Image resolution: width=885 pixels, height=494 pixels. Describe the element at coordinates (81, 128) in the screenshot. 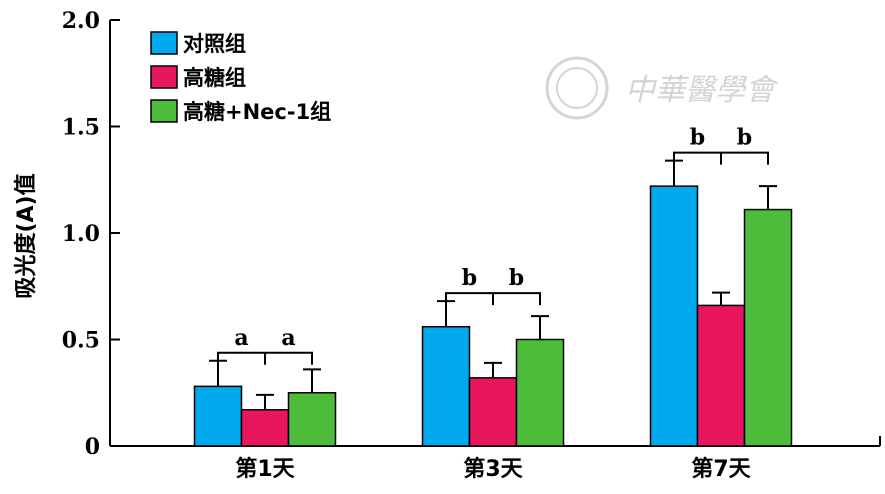

I see `y-tick-label: 1.5` at that location.